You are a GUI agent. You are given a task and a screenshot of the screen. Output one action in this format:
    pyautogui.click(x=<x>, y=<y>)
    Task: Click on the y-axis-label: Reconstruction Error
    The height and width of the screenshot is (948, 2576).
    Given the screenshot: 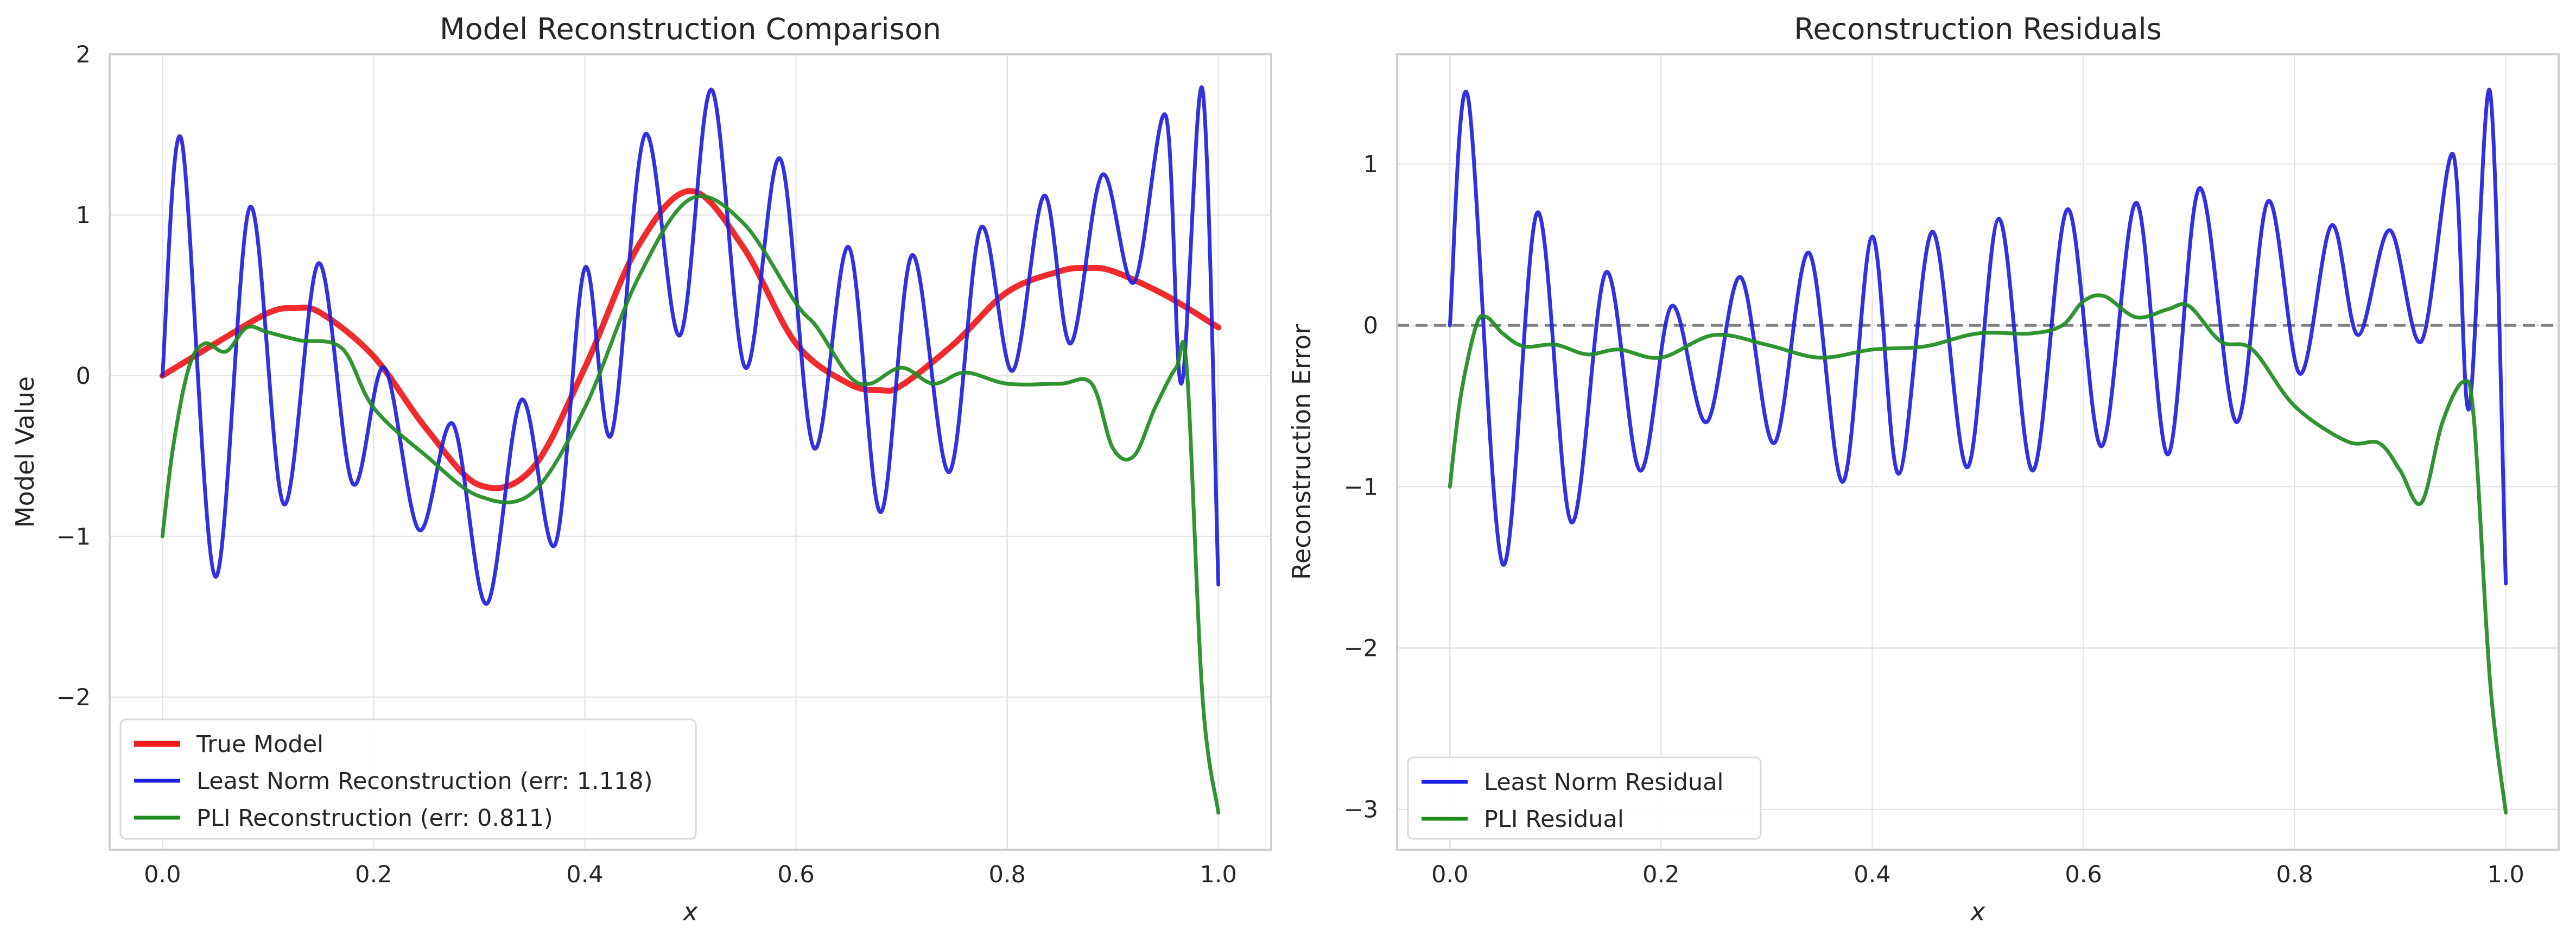 What is the action you would take?
    pyautogui.click(x=1302, y=452)
    